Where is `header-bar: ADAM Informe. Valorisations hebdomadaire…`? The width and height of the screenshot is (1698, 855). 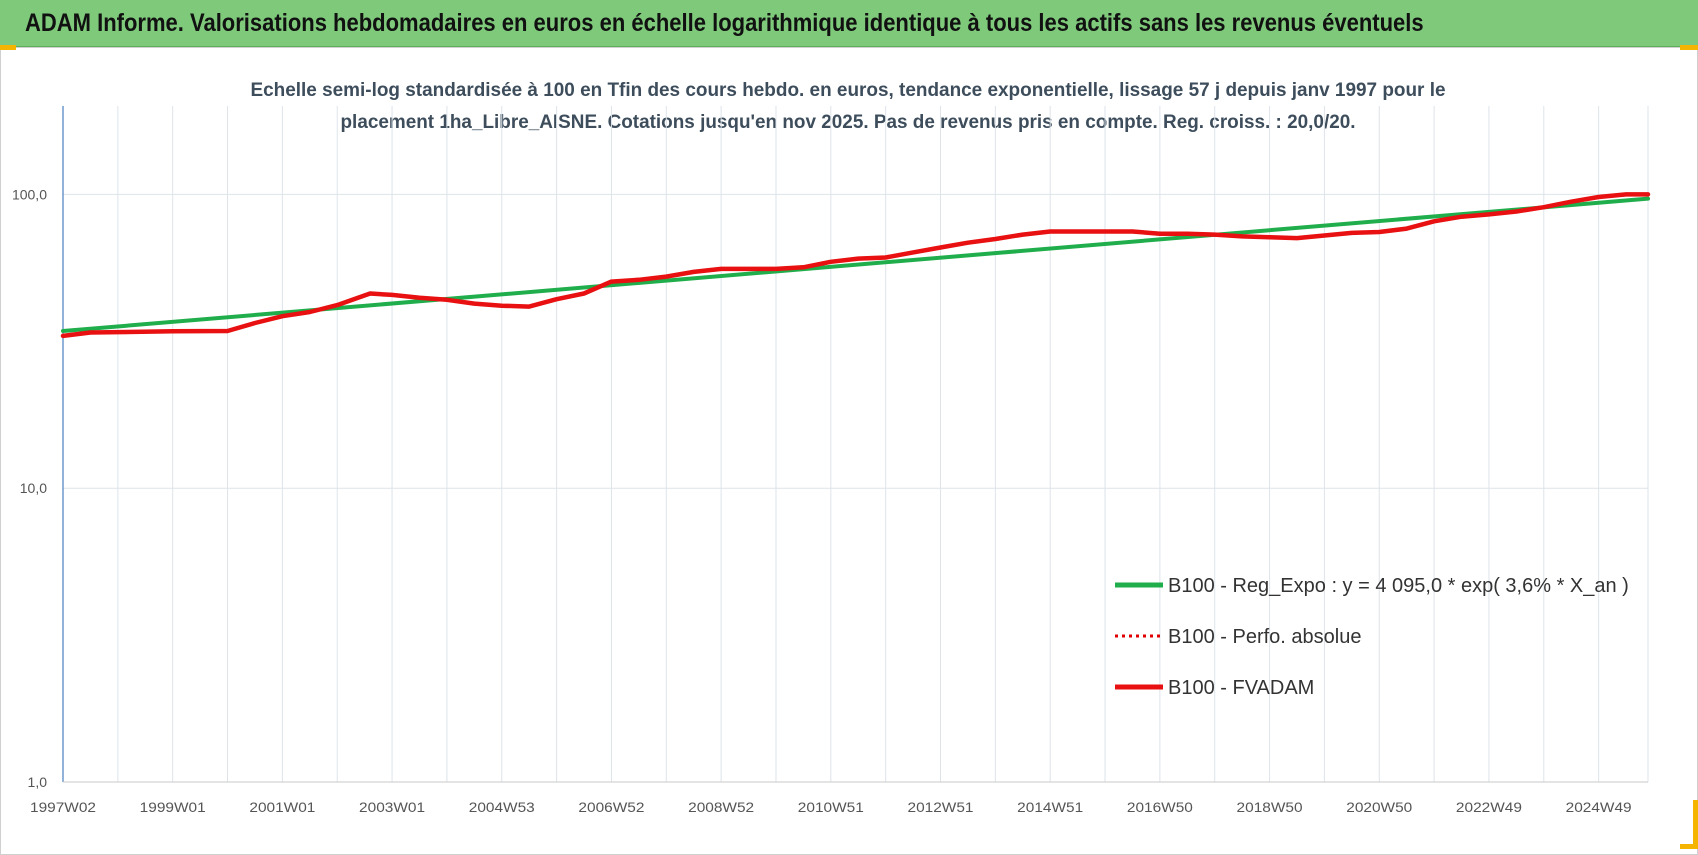
header-bar: ADAM Informe. Valorisations hebdomadaire… is located at coordinates (849, 23).